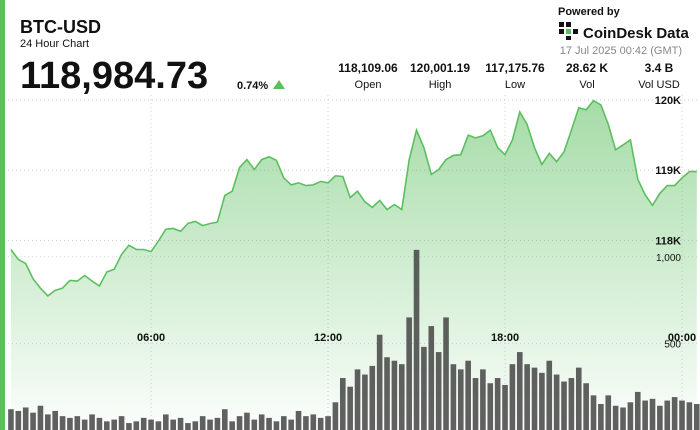 The image size is (700, 430). What do you see at coordinates (659, 85) in the screenshot?
I see `stat-label: Vol USD` at bounding box center [659, 85].